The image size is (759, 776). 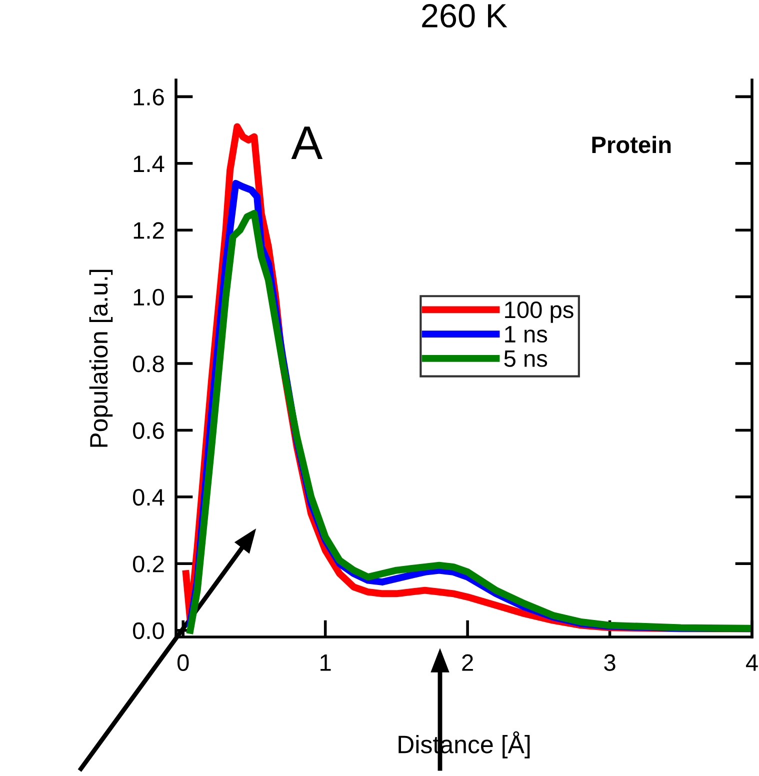 What do you see at coordinates (610, 663) in the screenshot?
I see `x-tick-label: 3` at bounding box center [610, 663].